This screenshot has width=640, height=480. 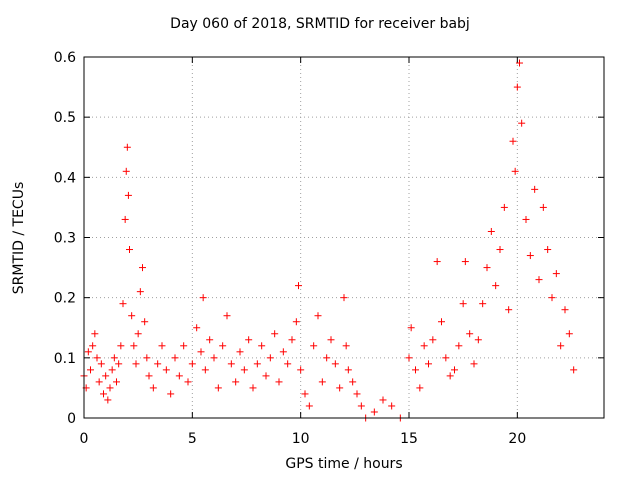 What do you see at coordinates (65, 359) in the screenshot?
I see `y-tick-label: 0.1` at bounding box center [65, 359].